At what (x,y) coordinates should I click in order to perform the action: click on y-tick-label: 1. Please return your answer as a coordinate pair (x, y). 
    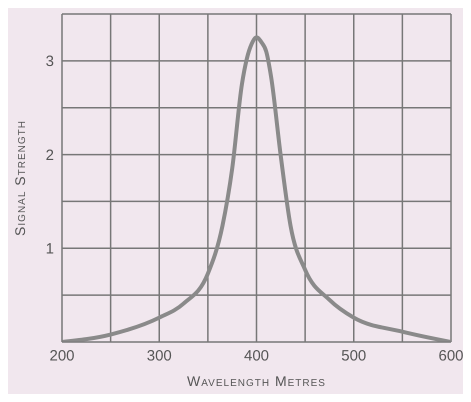
    Looking at the image, I should click on (50, 249).